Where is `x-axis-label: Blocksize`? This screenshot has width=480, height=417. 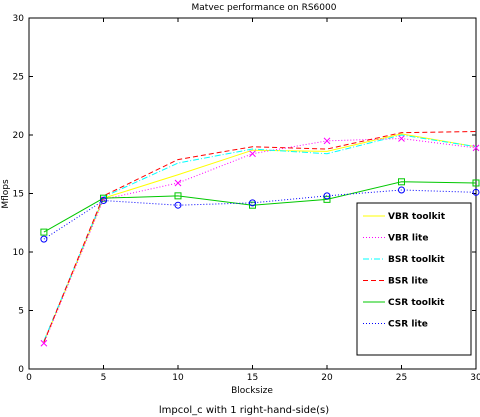 x-axis-label: Blocksize is located at coordinates (252, 391).